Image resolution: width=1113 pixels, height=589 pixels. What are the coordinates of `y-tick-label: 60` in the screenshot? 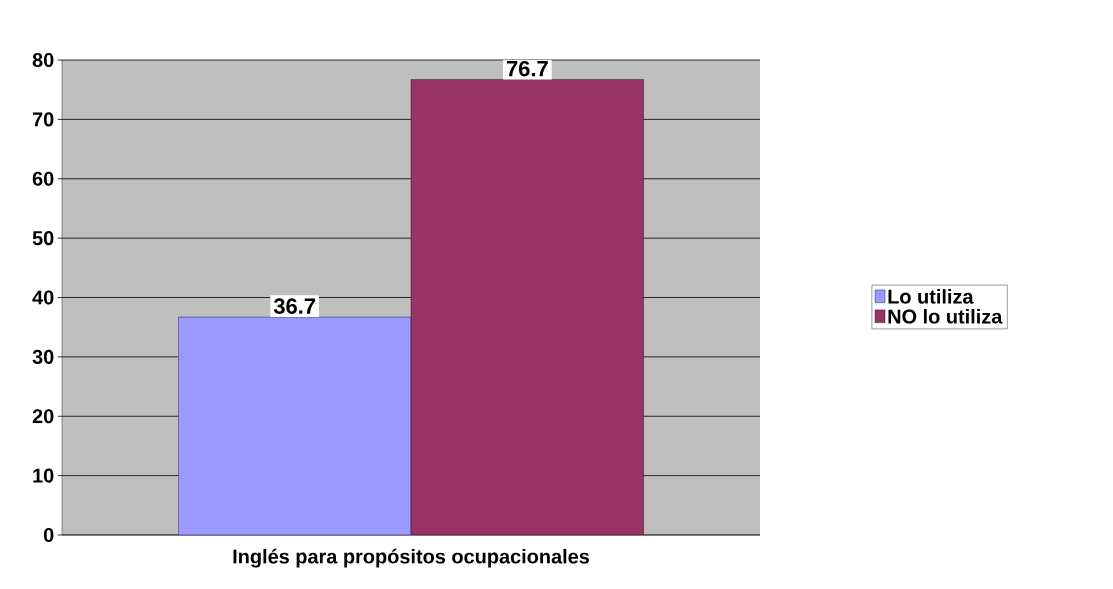 It's located at (43, 178).